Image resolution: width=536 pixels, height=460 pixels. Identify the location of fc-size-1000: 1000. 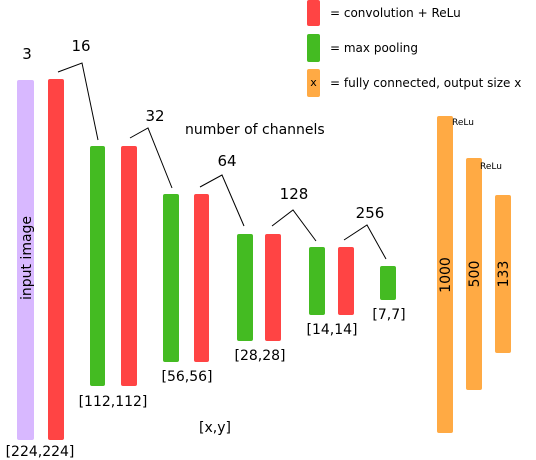
(446, 275).